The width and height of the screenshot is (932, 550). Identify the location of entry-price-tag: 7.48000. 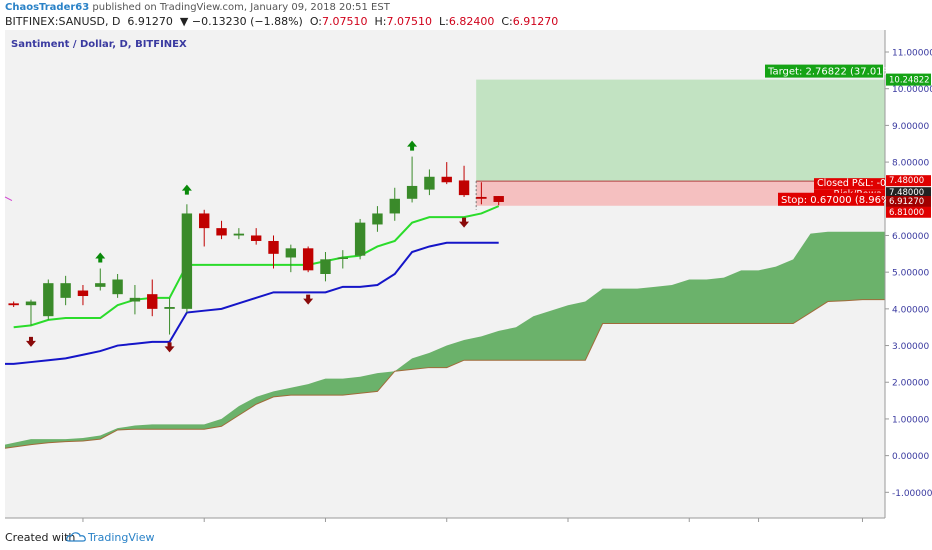
(908, 181).